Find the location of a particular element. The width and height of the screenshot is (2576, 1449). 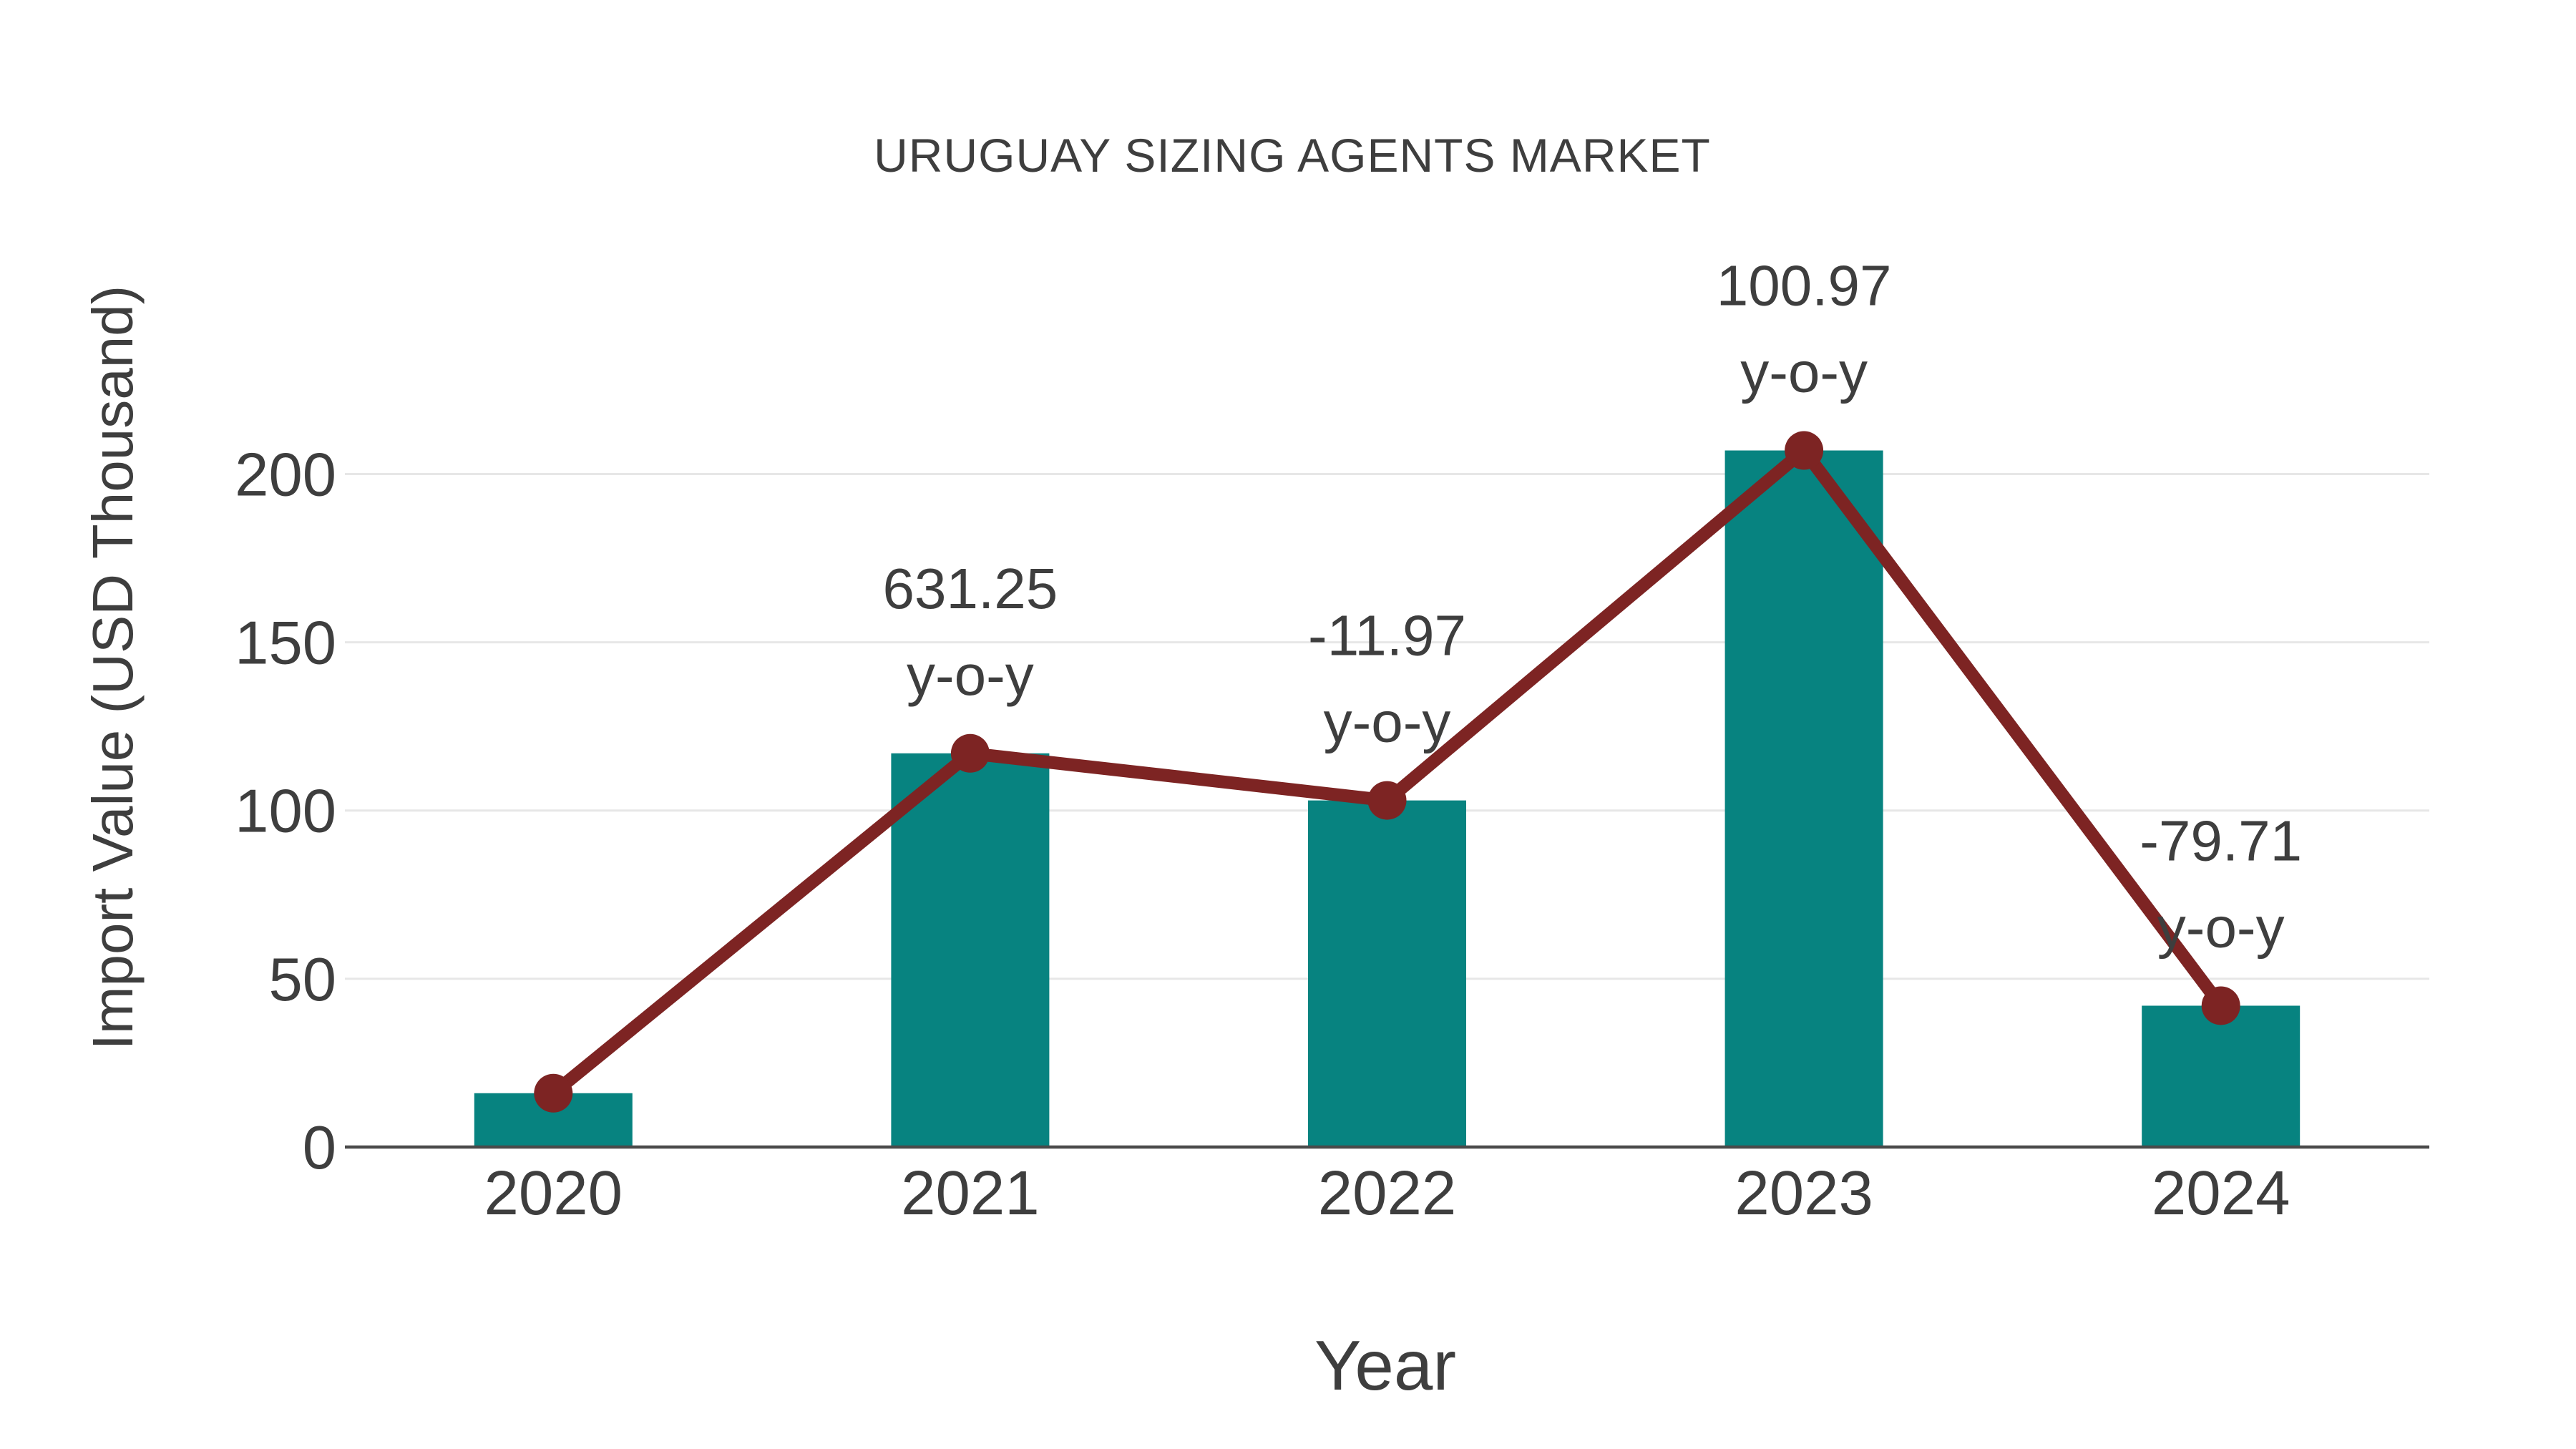

chart-title: URUGUAY SIZING AGENTS MARKET is located at coordinates (1292, 155).